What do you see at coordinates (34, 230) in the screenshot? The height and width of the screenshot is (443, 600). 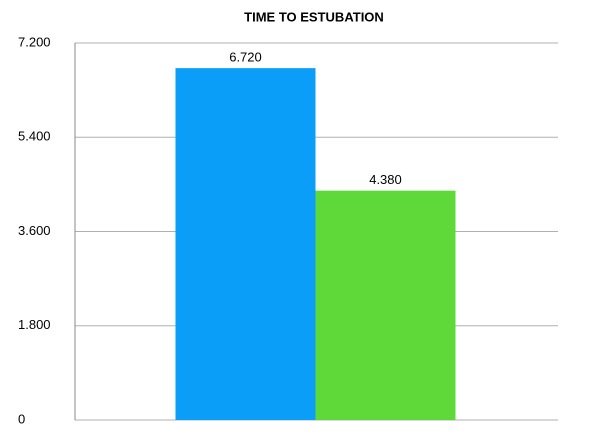 I see `y-tick-label: 3.600` at bounding box center [34, 230].